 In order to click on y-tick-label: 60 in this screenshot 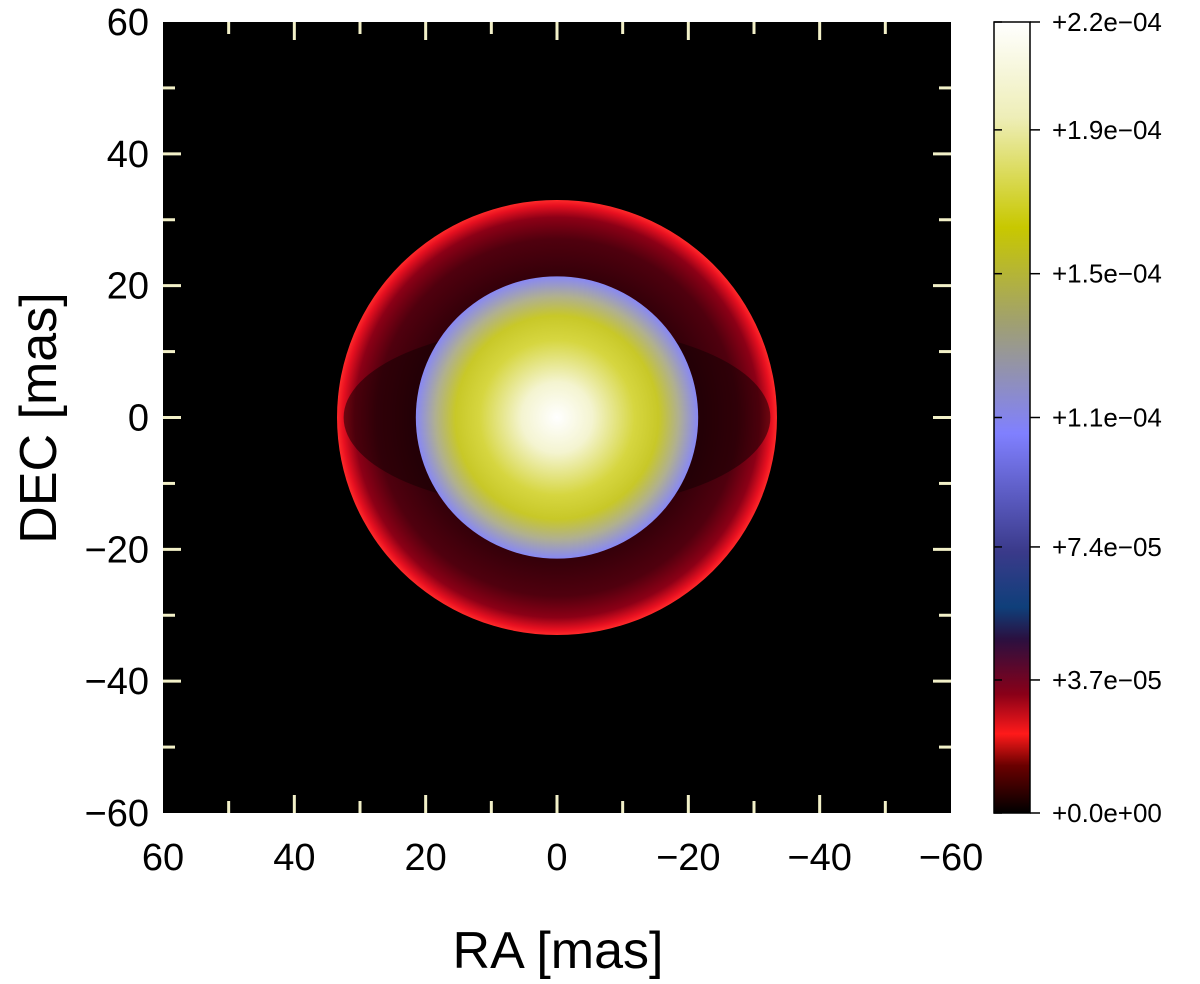, I will do `click(128, 23)`.